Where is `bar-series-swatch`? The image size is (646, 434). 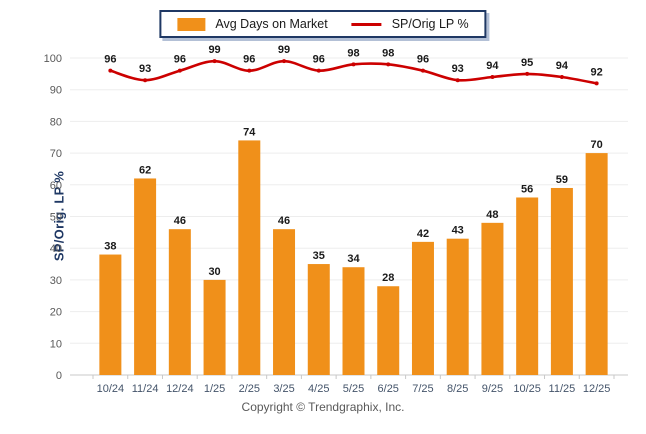
bar-series-swatch is located at coordinates (191, 24).